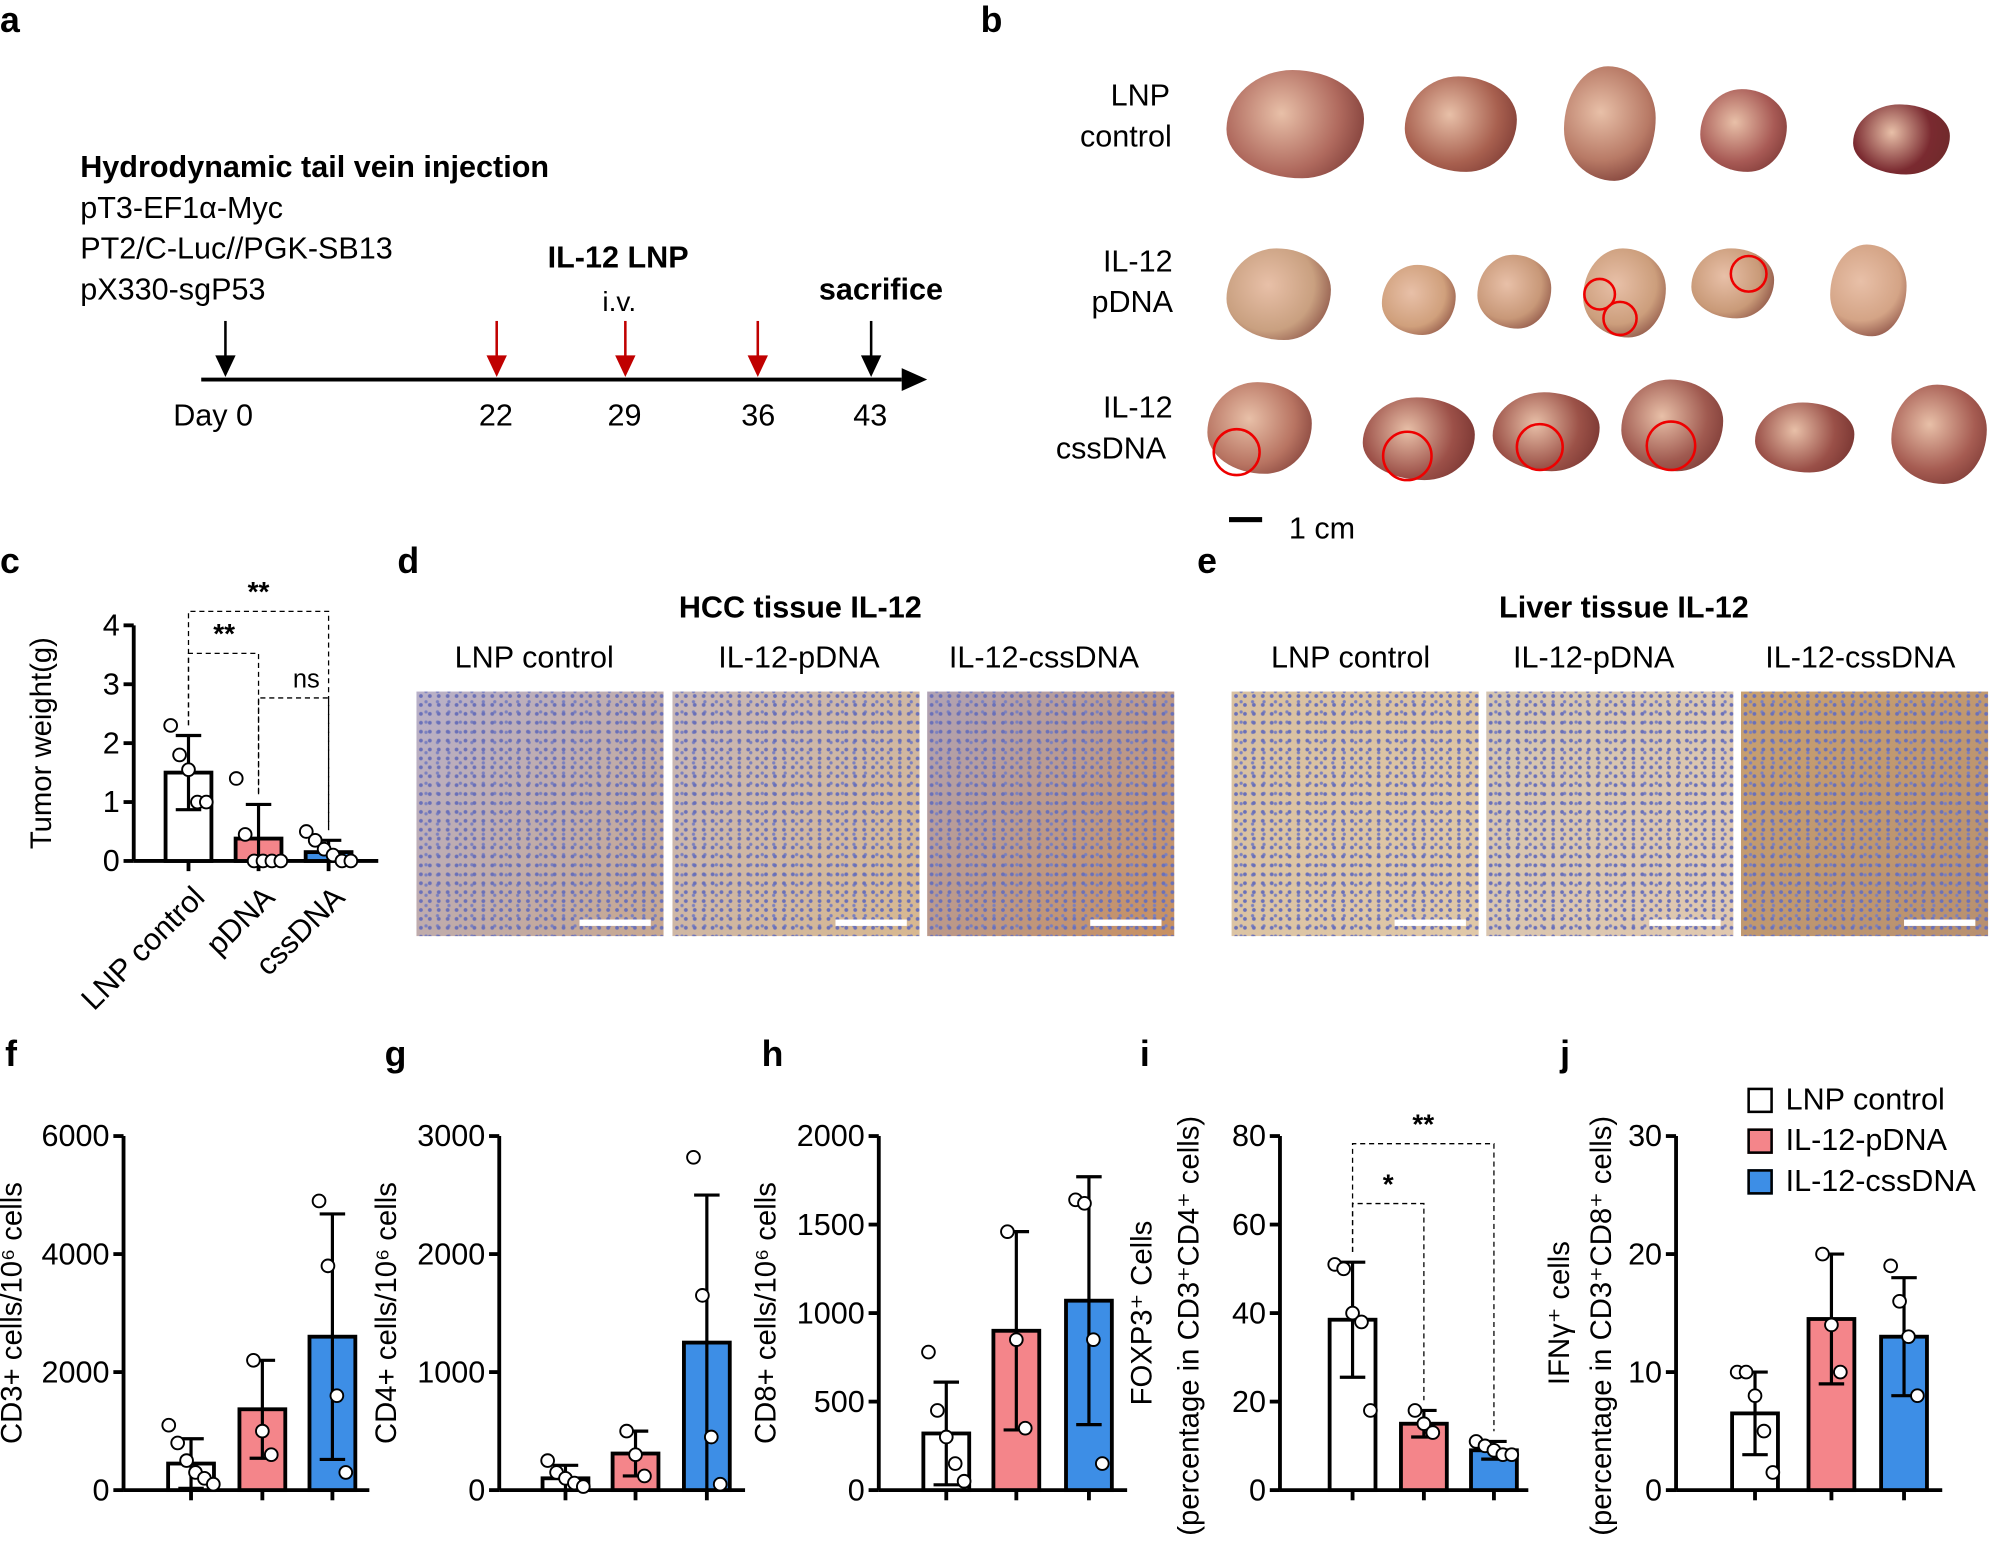 The width and height of the screenshot is (1997, 1545). What do you see at coordinates (1126, 137) in the screenshot?
I see `row-label-line2: control` at bounding box center [1126, 137].